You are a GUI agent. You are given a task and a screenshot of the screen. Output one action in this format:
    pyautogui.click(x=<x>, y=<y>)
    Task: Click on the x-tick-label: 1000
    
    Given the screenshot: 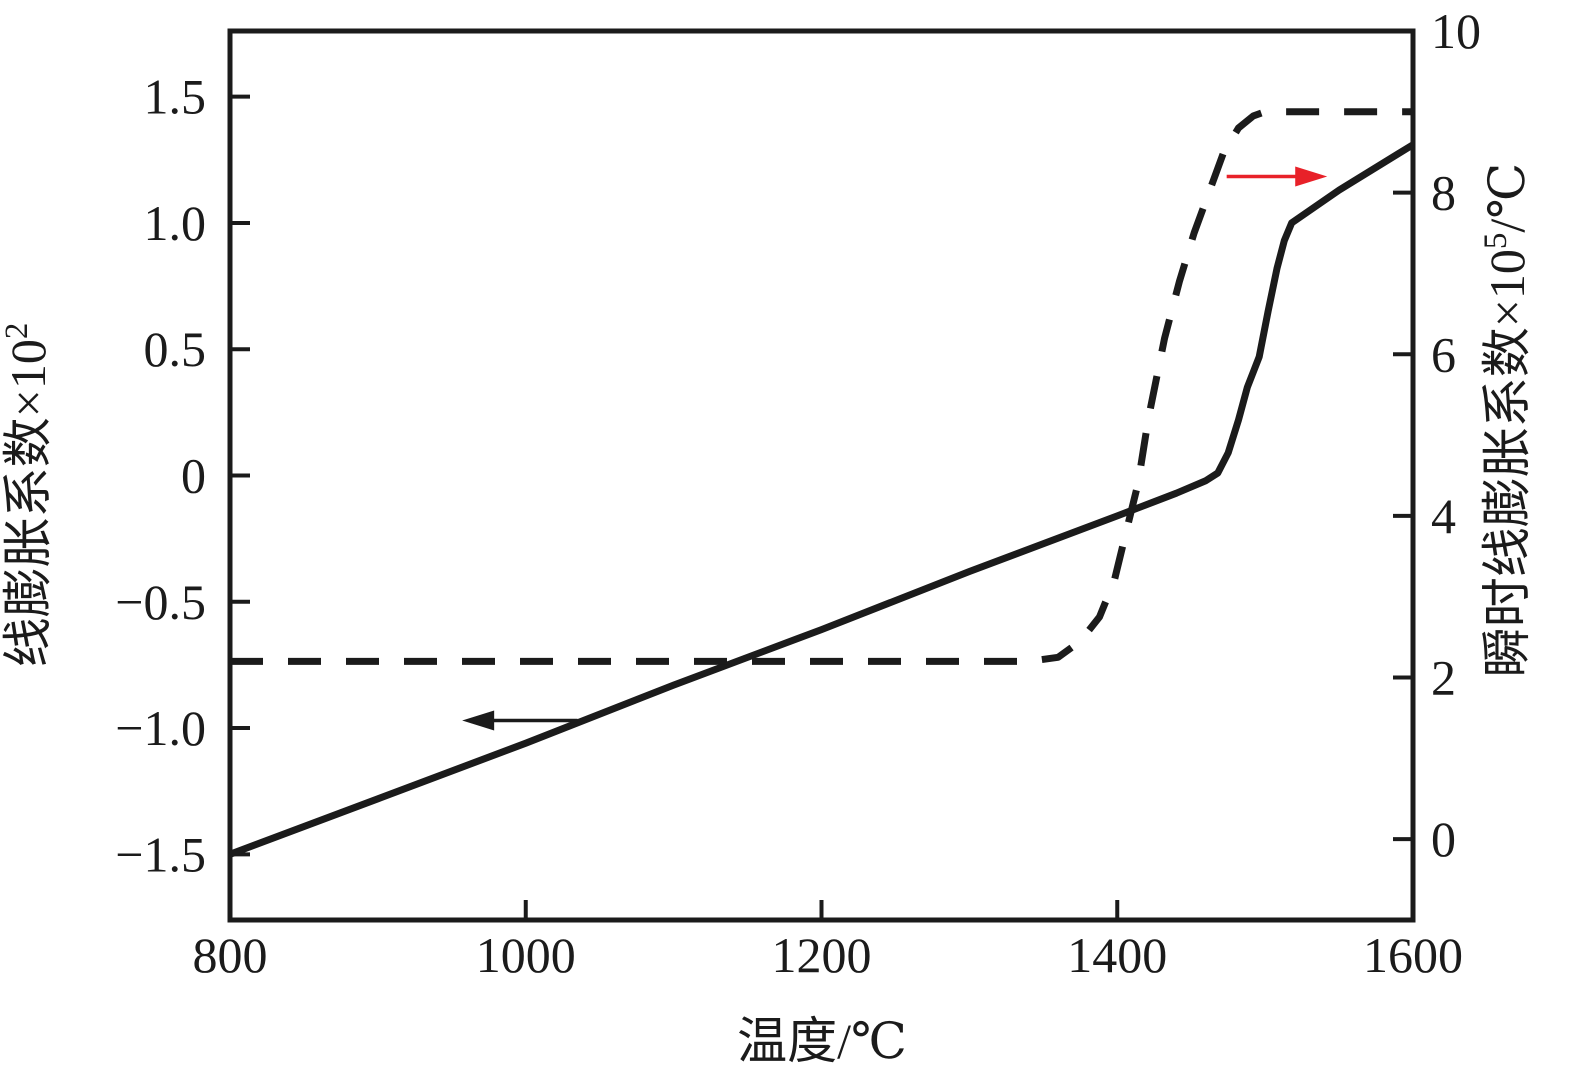 What is the action you would take?
    pyautogui.click(x=526, y=955)
    